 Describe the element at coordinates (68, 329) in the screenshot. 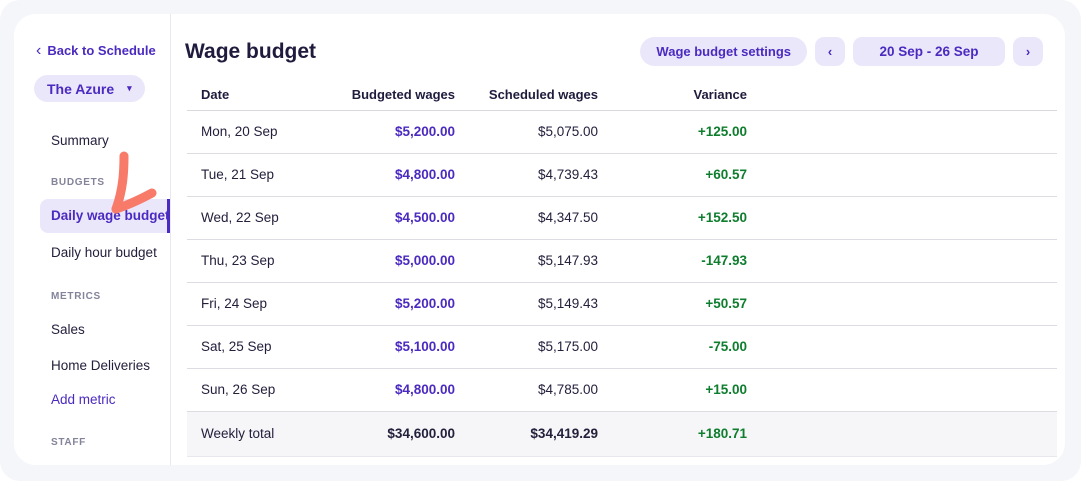

I see `sidebar-item-sales: Sales` at that location.